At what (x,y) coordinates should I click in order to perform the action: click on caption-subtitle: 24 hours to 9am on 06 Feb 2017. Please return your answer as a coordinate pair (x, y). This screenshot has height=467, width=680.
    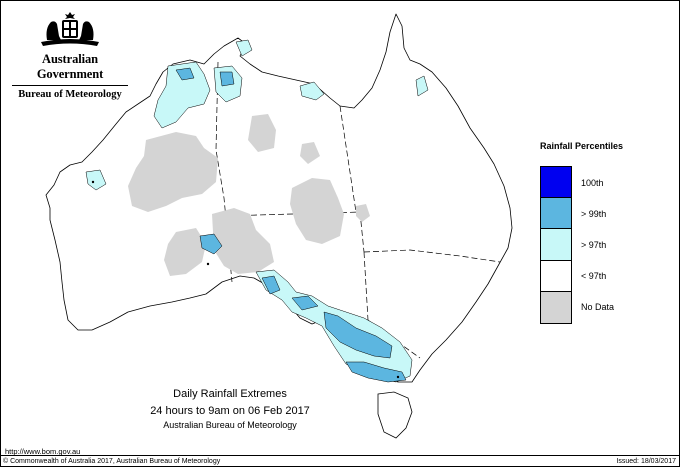
    Looking at the image, I should click on (230, 411).